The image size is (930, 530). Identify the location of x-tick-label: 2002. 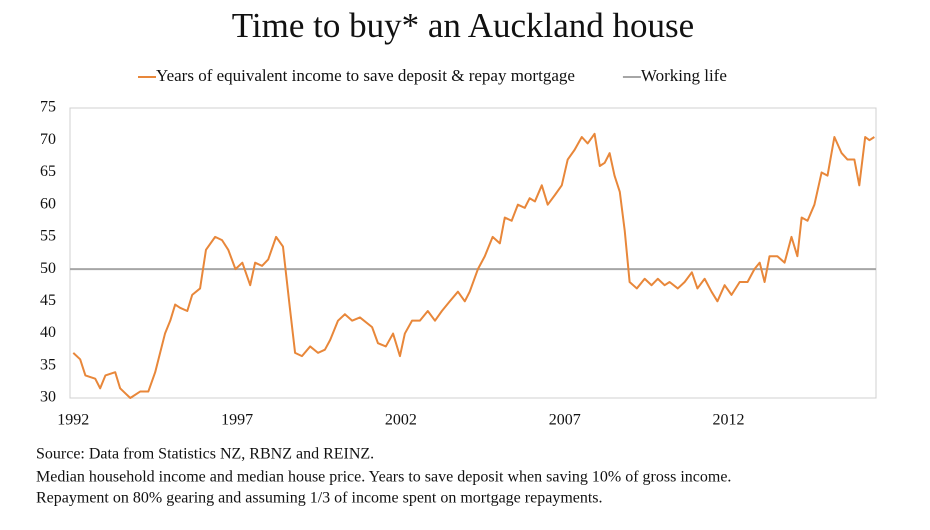
(401, 420).